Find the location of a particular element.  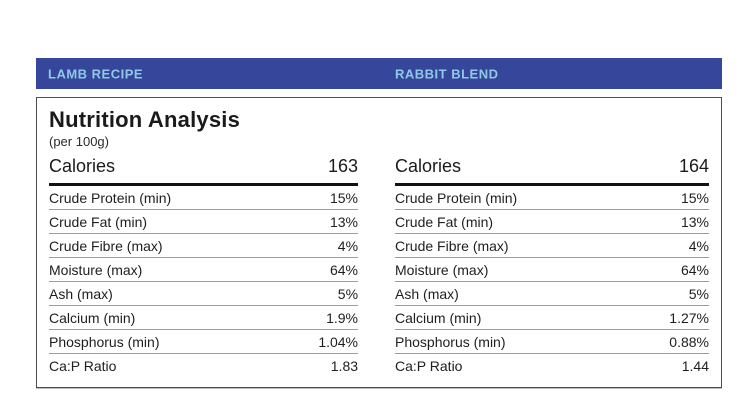

calories-value: 164 is located at coordinates (693, 166).